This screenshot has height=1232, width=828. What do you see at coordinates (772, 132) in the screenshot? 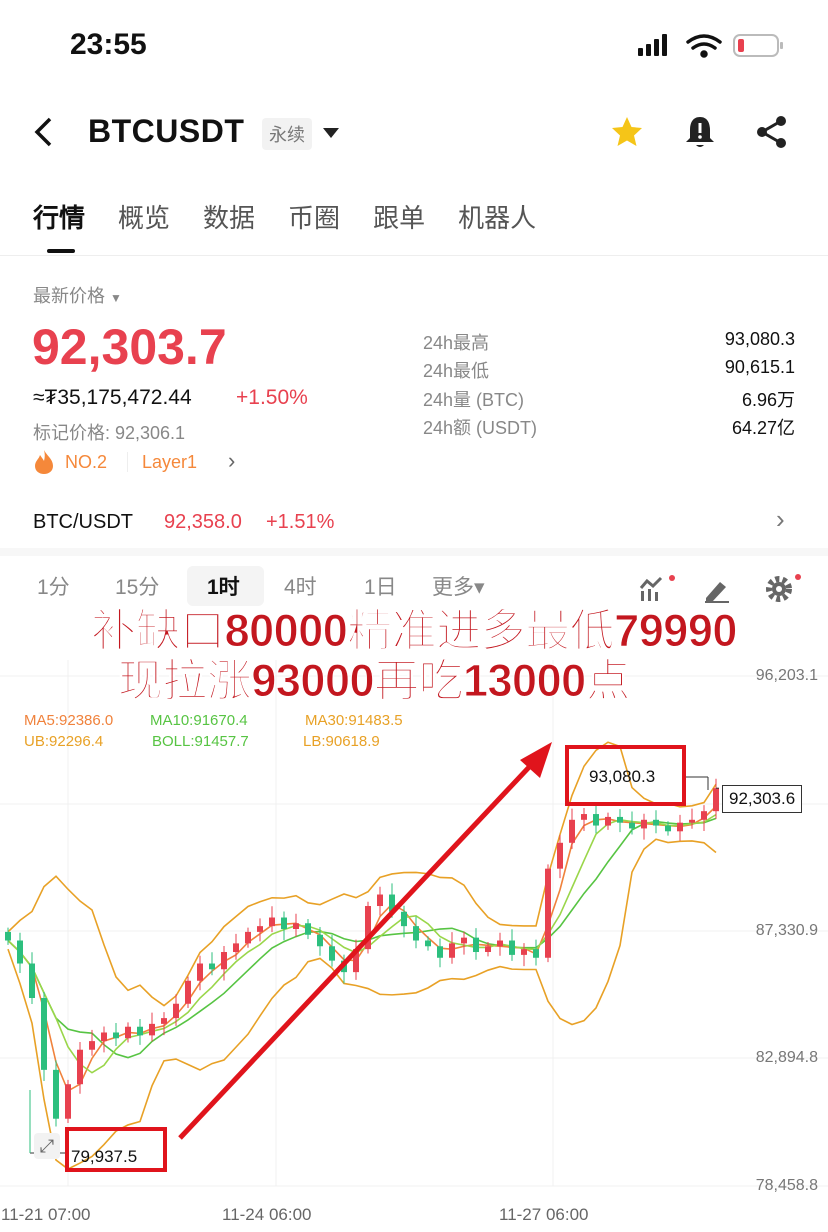
I see `share-icon` at bounding box center [772, 132].